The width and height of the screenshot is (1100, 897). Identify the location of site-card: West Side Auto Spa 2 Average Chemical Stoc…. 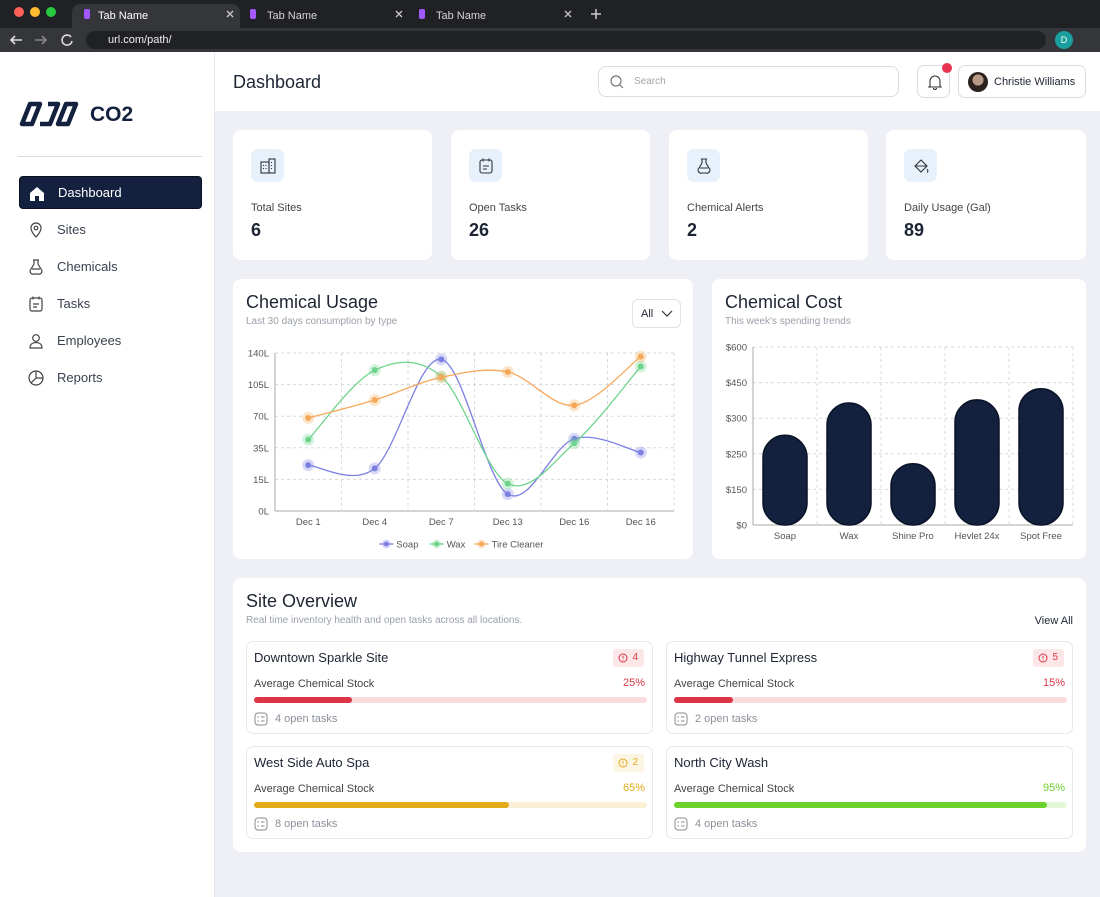
(449, 792).